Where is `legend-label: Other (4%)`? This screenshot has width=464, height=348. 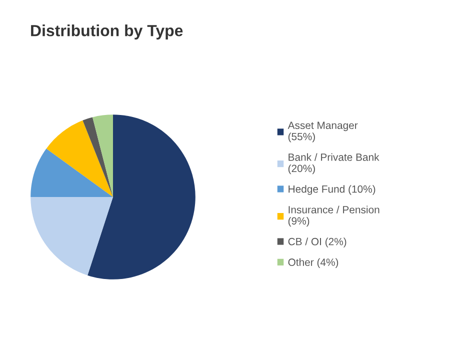
legend-label: Other (4%) is located at coordinates (313, 263).